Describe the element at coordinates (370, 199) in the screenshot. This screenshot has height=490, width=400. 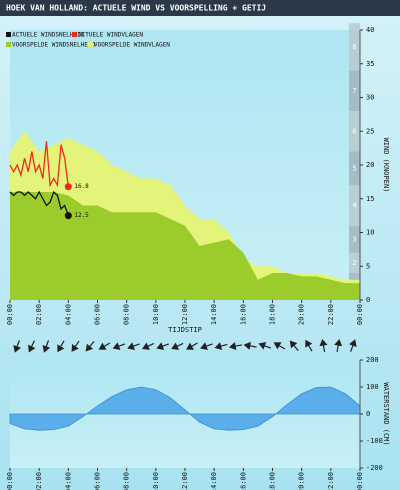
I see `y-tick-label: 15` at that location.